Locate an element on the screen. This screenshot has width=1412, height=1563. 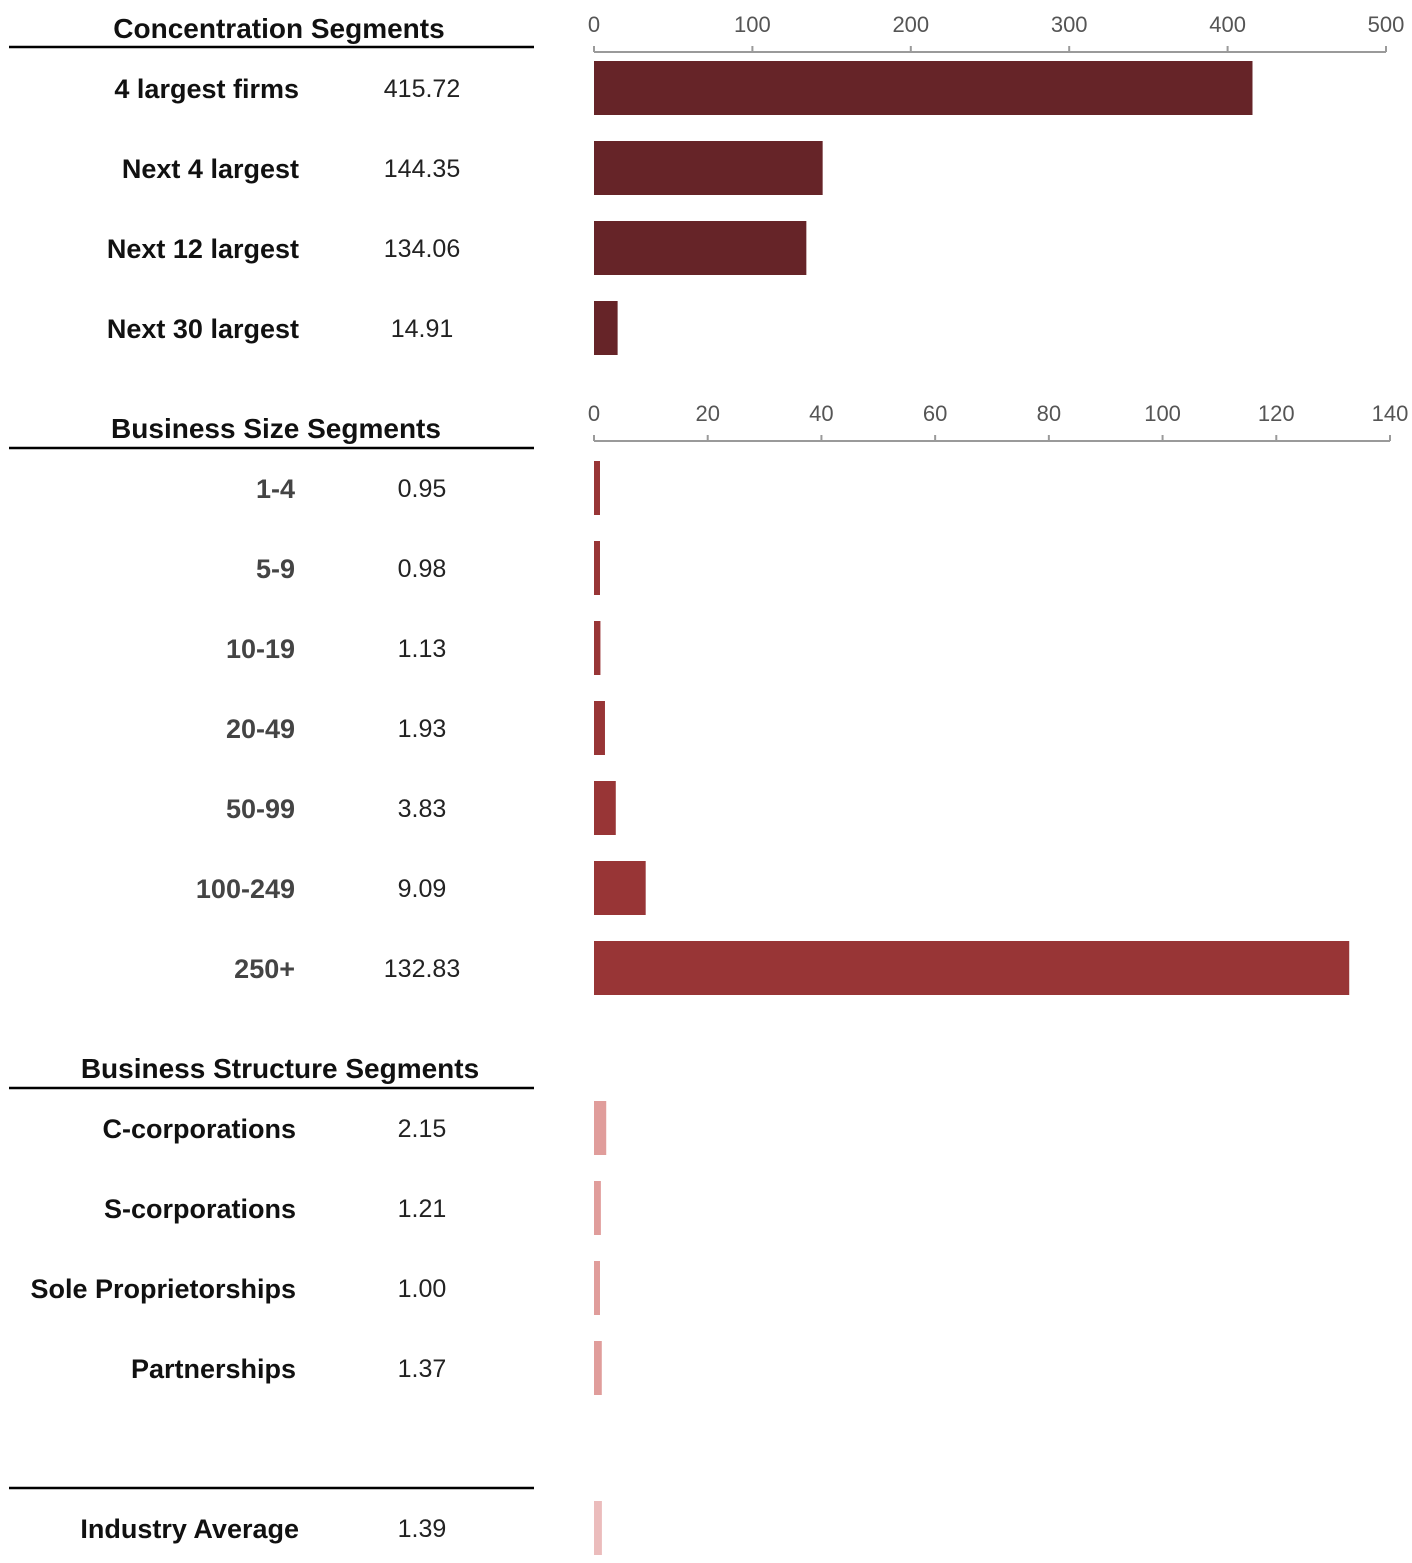
x-tick-label-0-300: 300 is located at coordinates (1069, 24).